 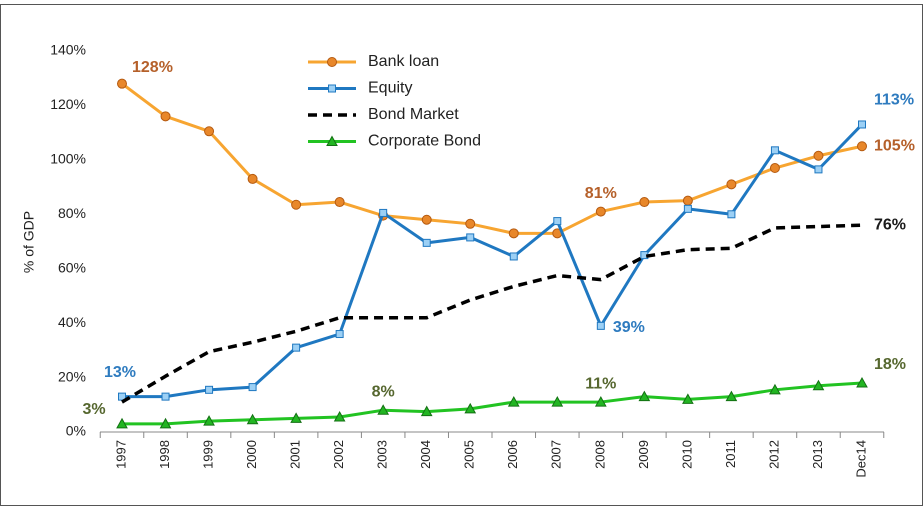 What do you see at coordinates (890, 224) in the screenshot?
I see `data-label: 76%` at bounding box center [890, 224].